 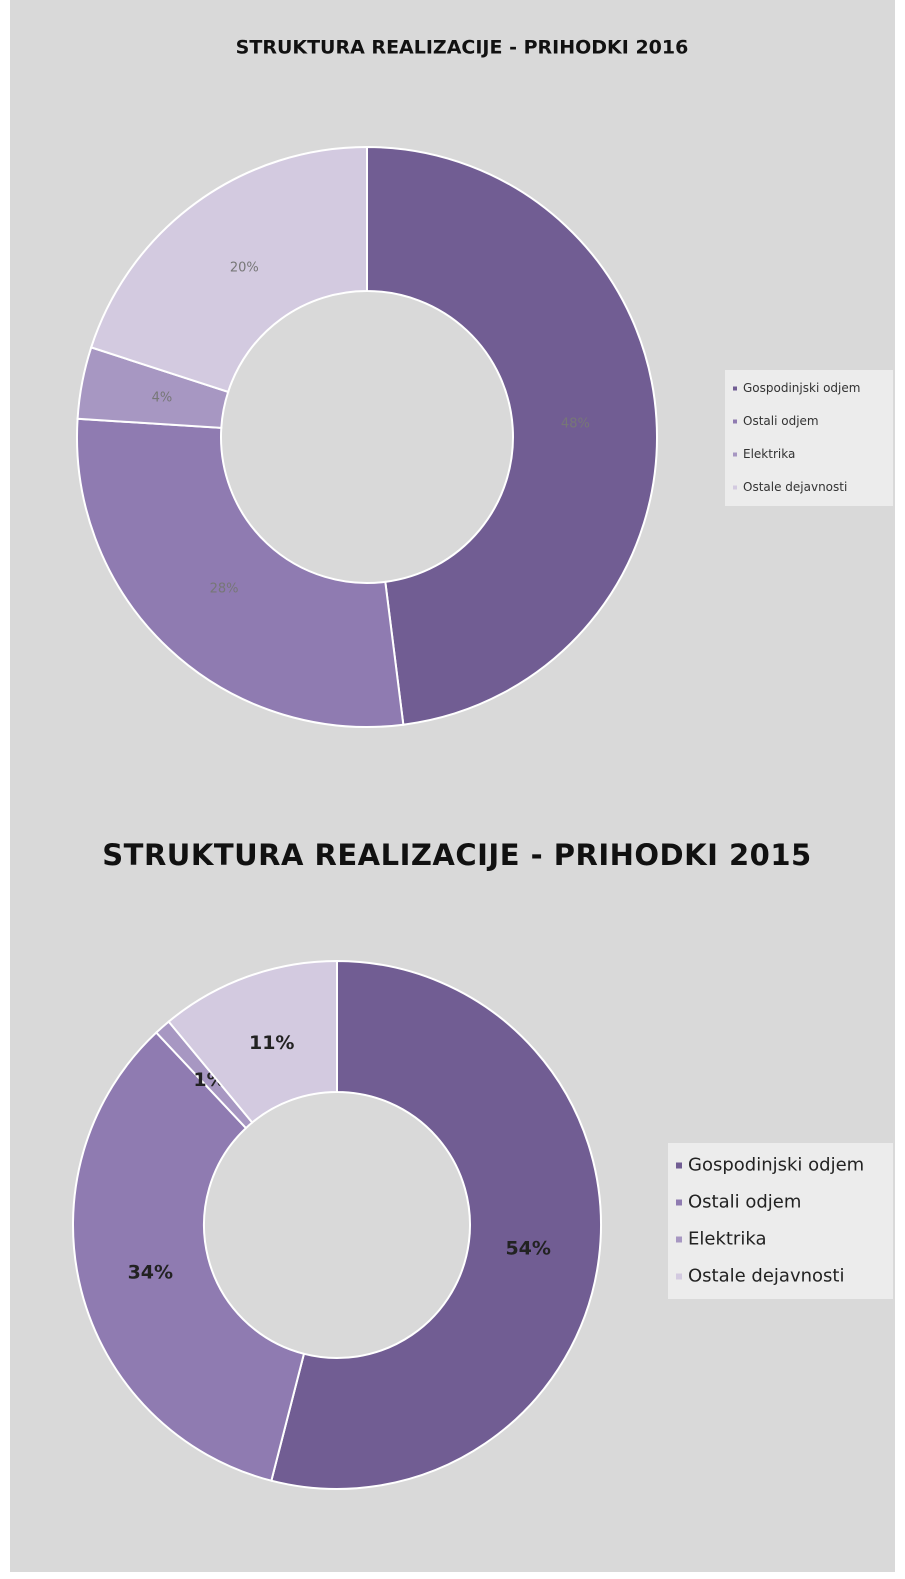 I want to click on data-label: 11%, so click(x=271, y=1043).